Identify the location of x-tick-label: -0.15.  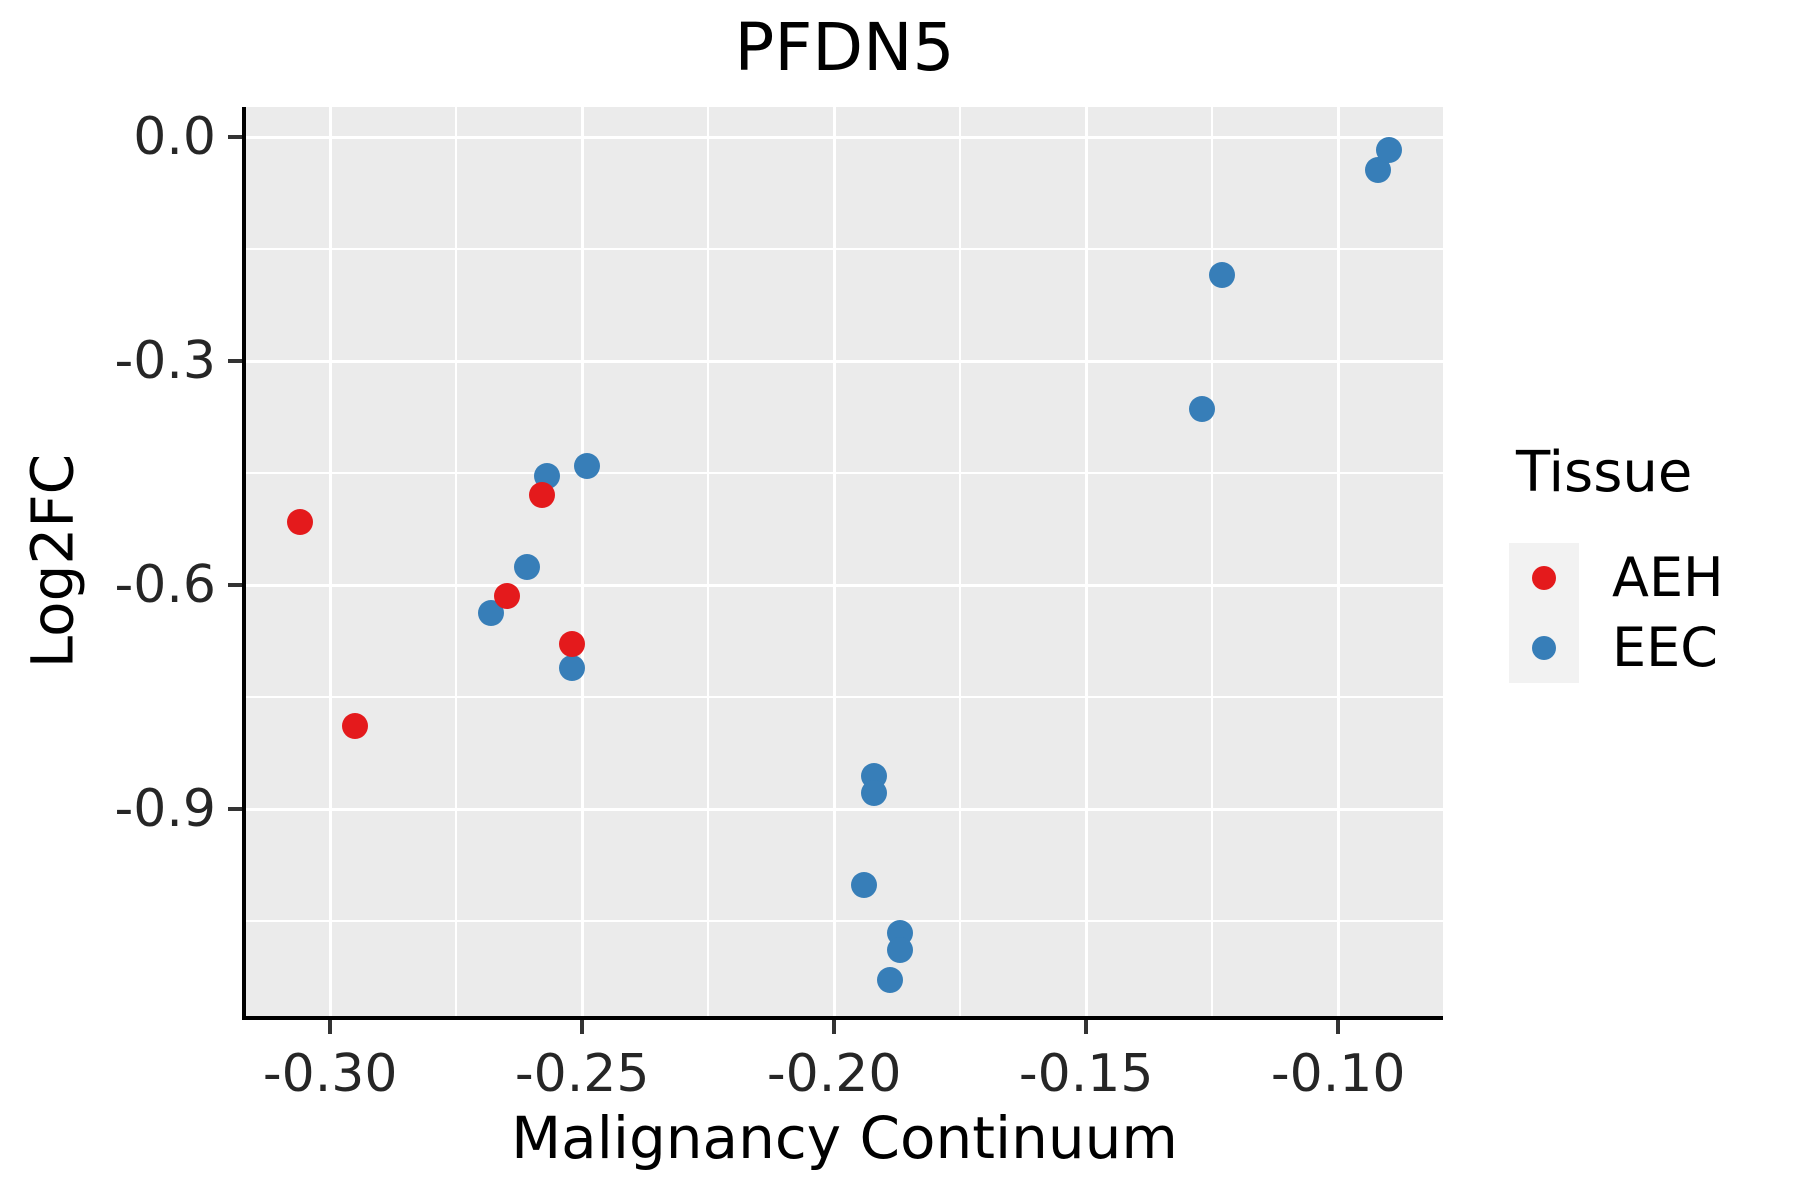
(1086, 1074).